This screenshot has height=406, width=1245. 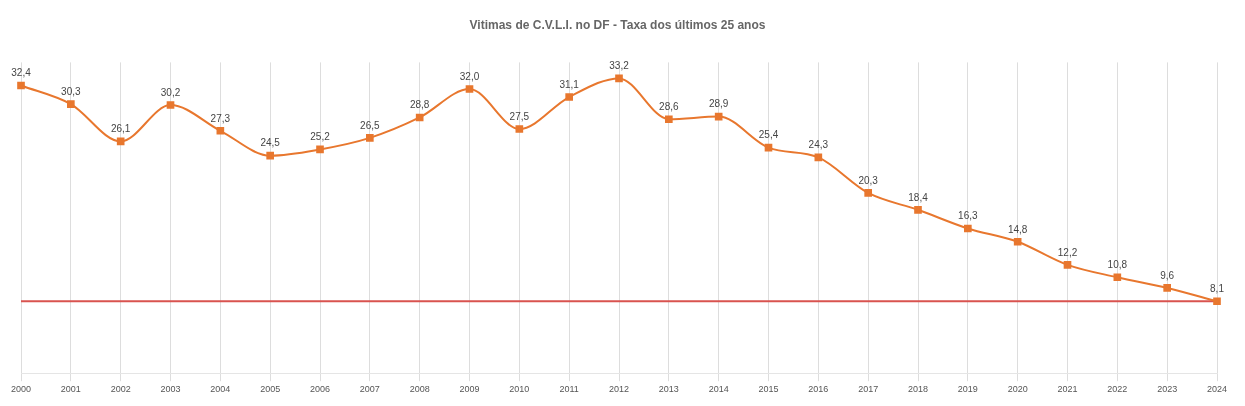 I want to click on x-tick-label: 2009, so click(x=469, y=389).